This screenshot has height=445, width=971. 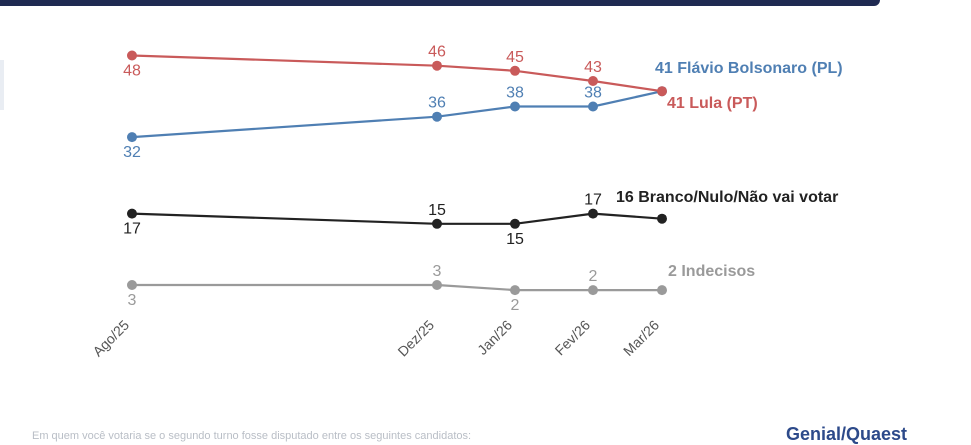 What do you see at coordinates (711, 271) in the screenshot?
I see `series-end-label: 2 Indecisos` at bounding box center [711, 271].